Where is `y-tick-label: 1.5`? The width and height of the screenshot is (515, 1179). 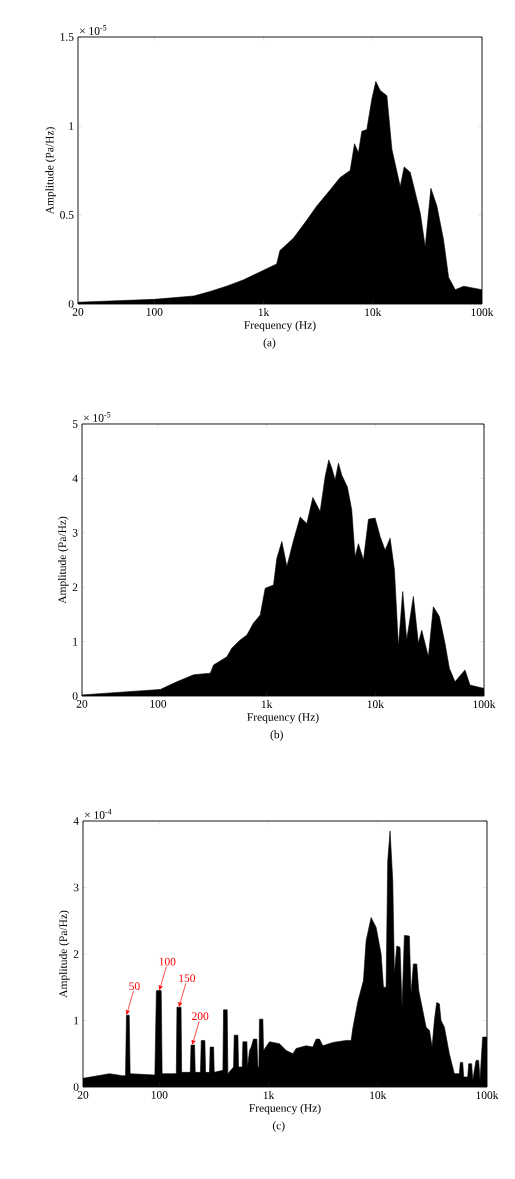 y-tick-label: 1.5 is located at coordinates (67, 37).